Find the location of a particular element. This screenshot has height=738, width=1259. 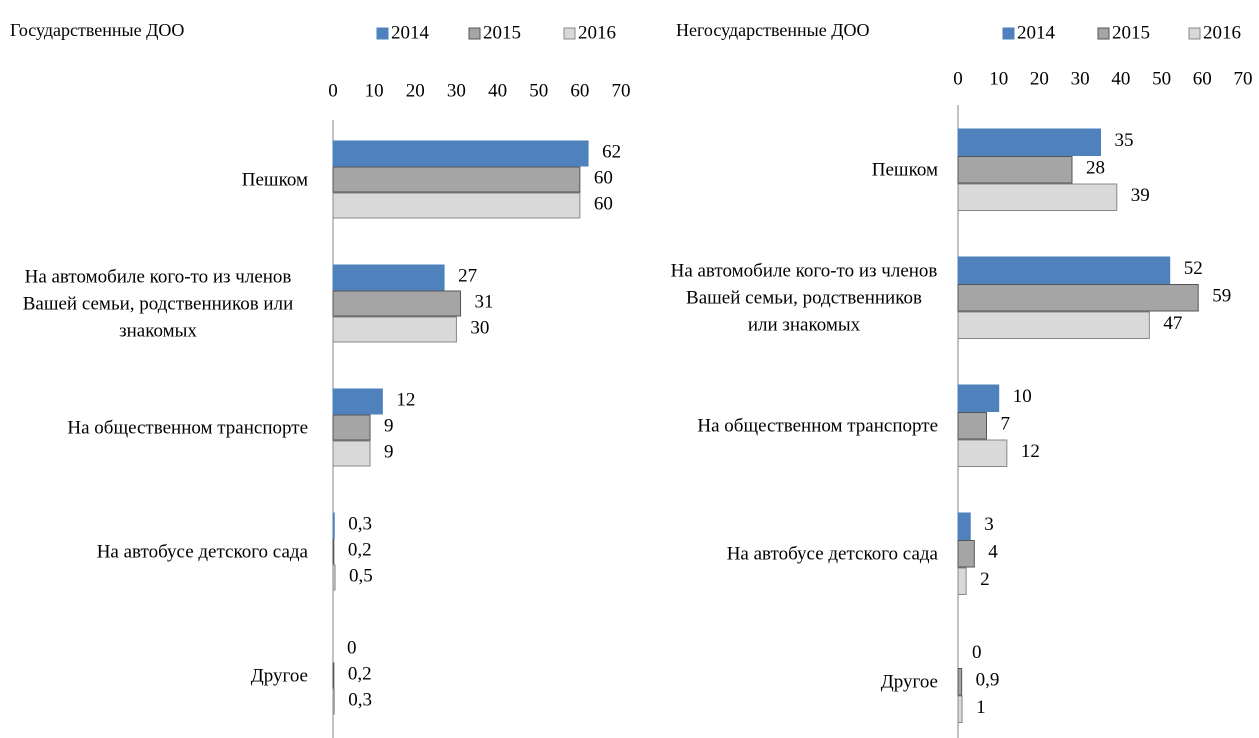

value-label: 28 is located at coordinates (1095, 168).